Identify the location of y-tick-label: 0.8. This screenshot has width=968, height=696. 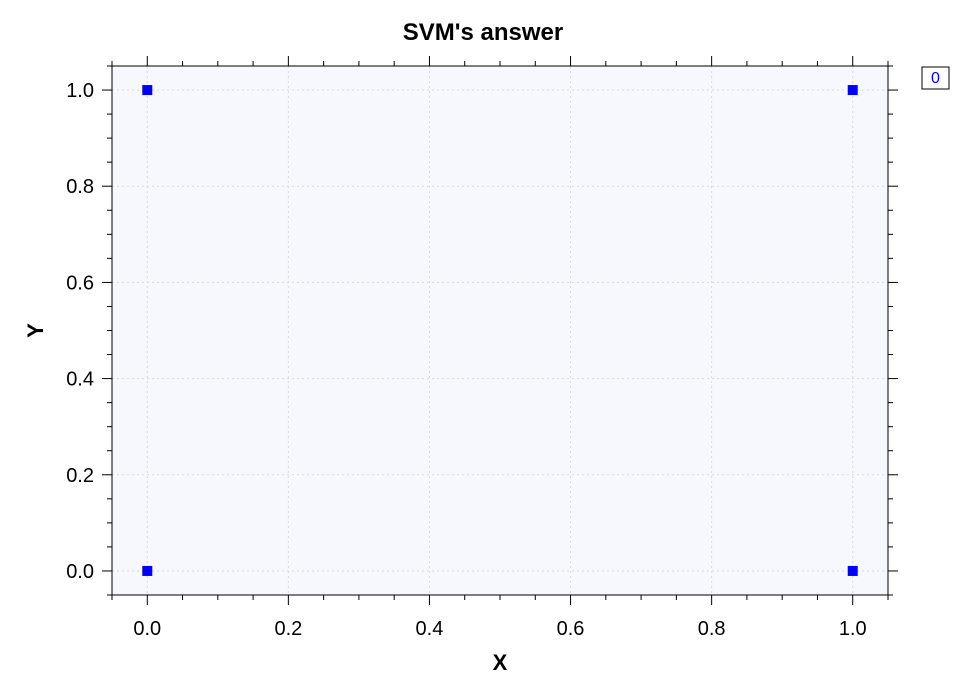
(80, 187).